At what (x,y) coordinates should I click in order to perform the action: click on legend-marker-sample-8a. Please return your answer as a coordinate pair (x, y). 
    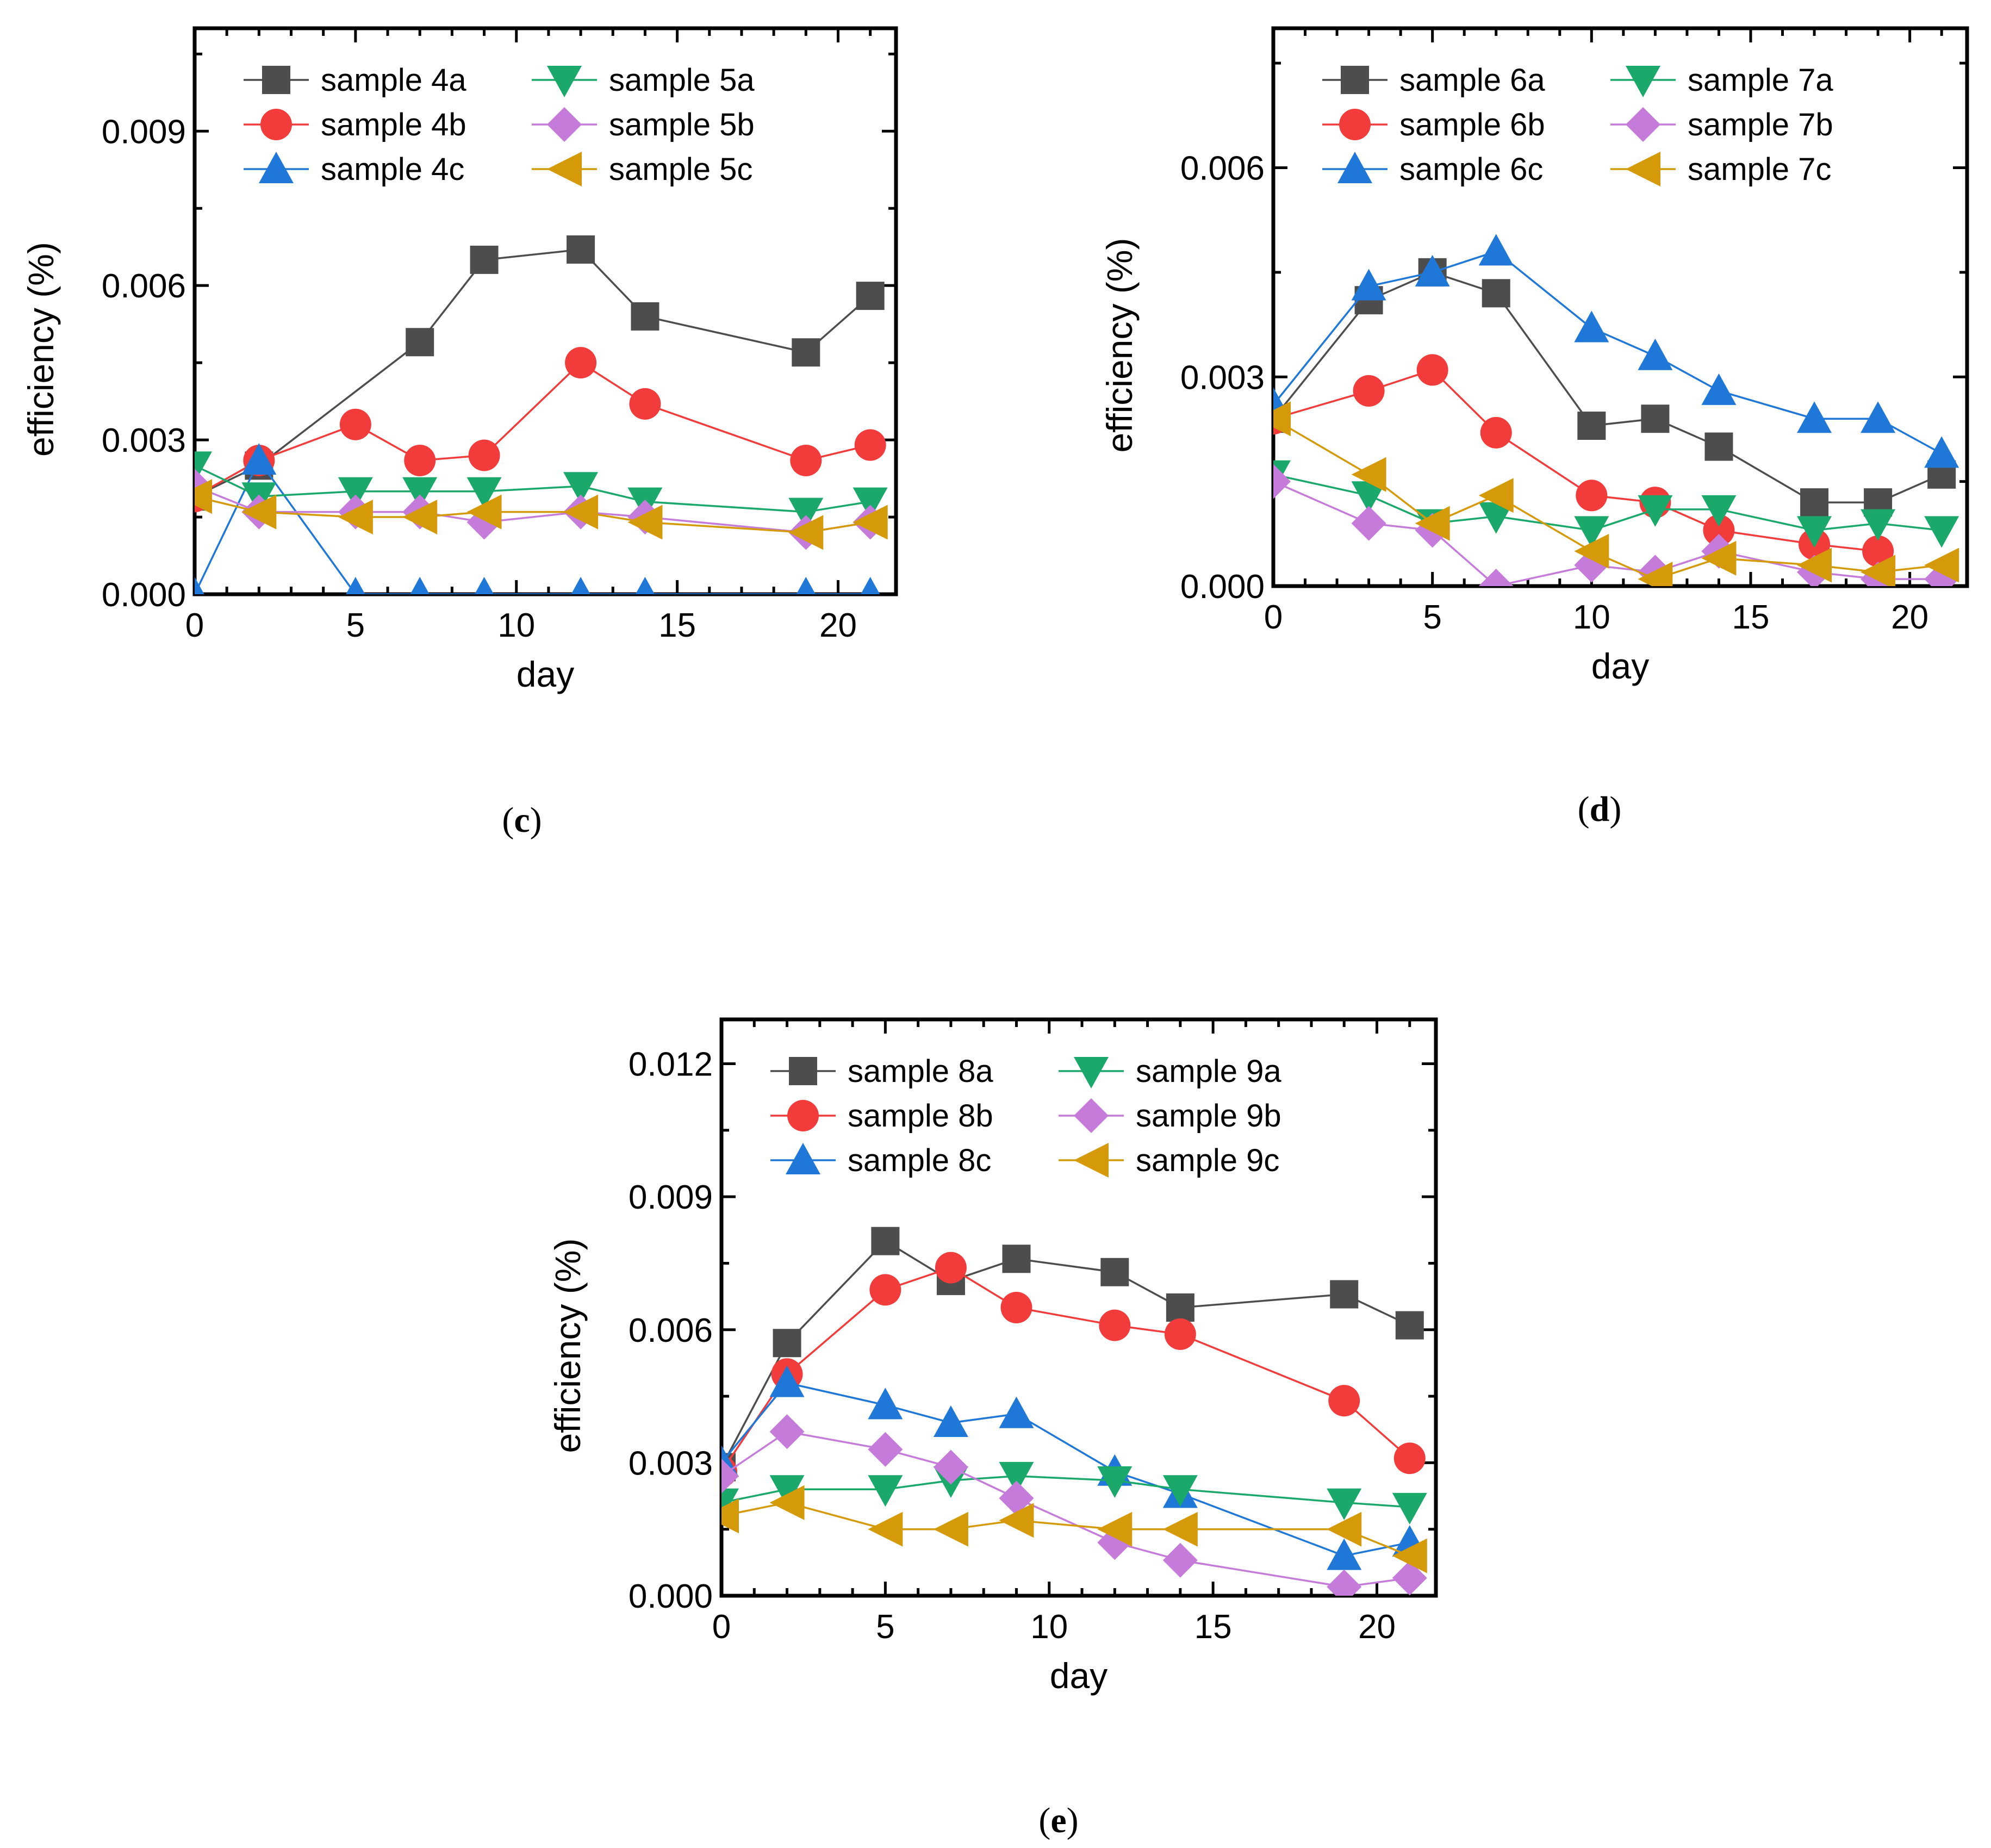
    Looking at the image, I should click on (803, 1071).